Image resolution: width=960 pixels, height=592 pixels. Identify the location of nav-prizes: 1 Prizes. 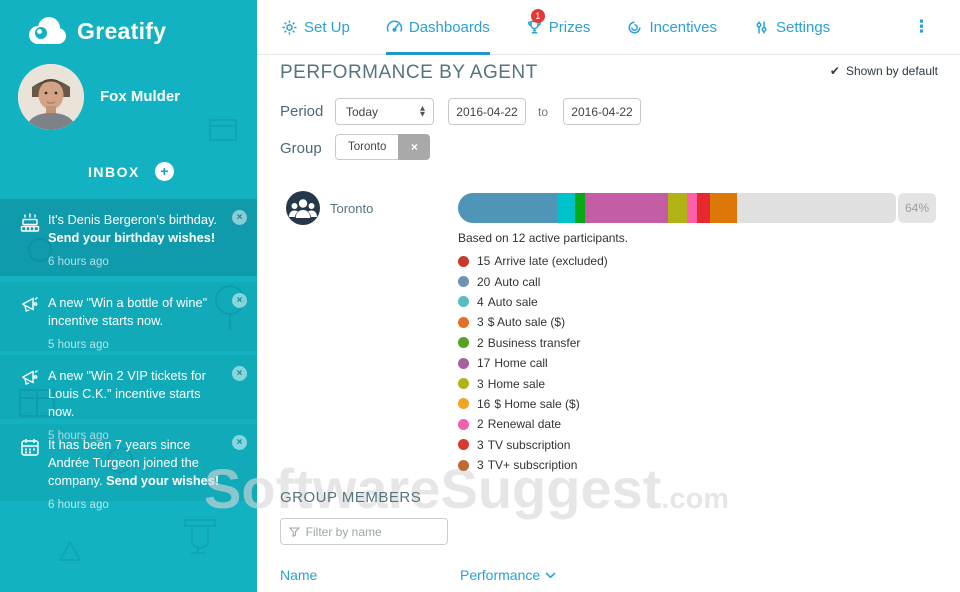
(558, 27).